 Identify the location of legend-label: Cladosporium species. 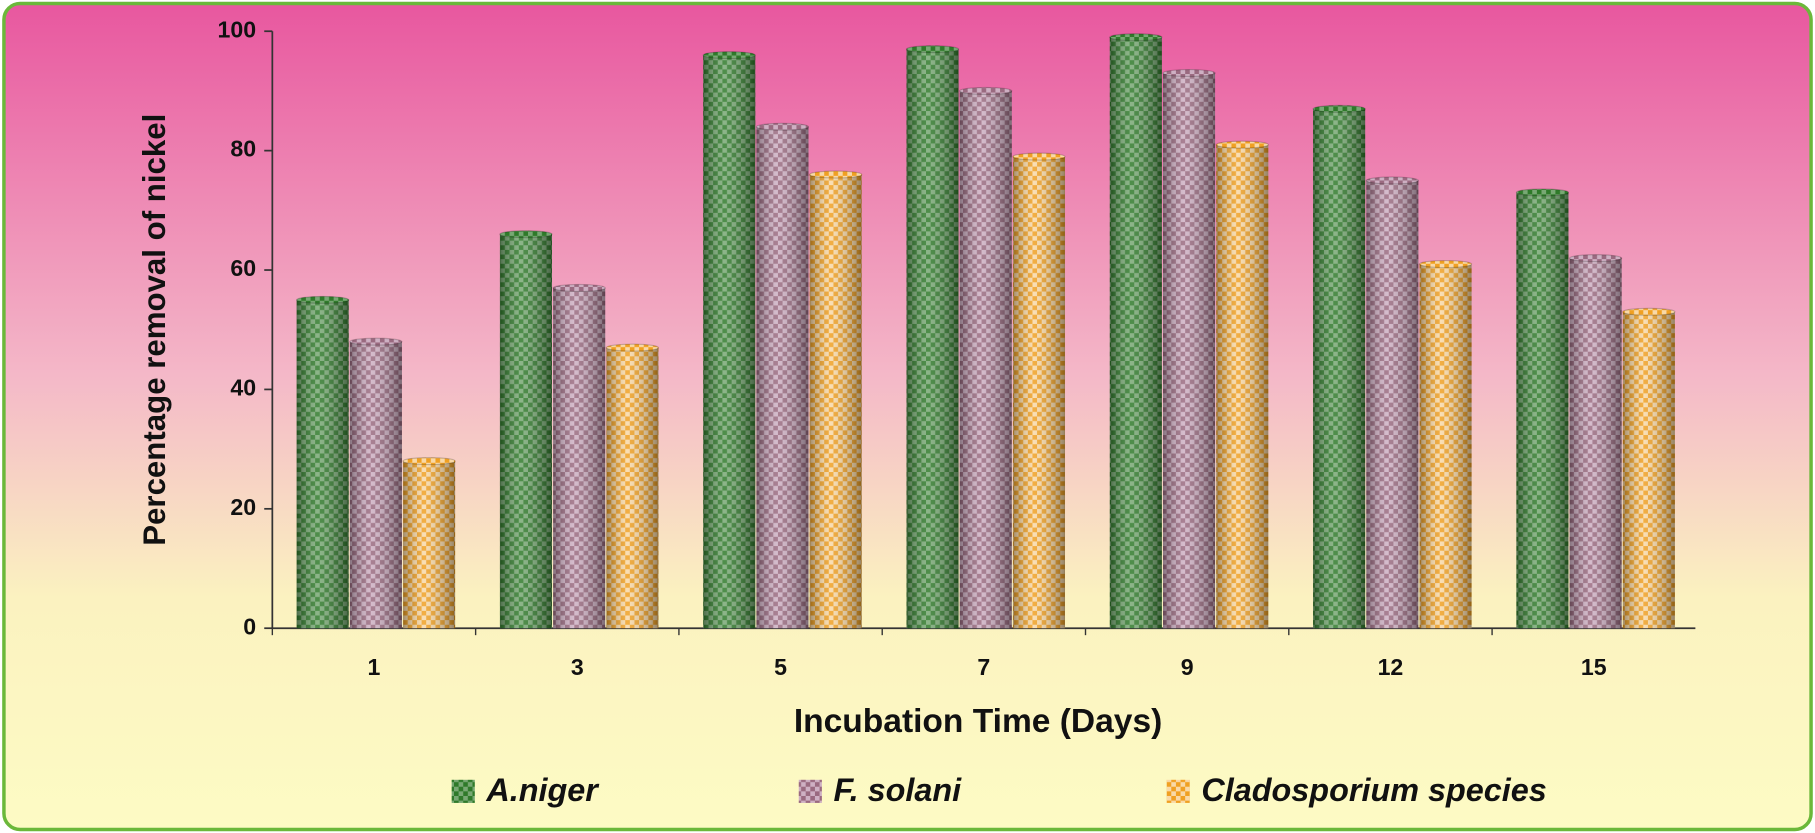
(1373, 790).